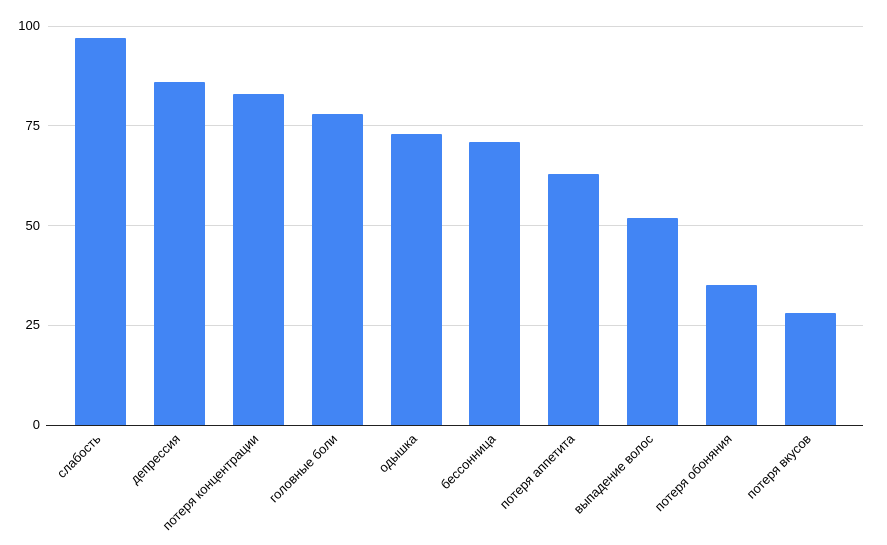 Image resolution: width=887 pixels, height=545 pixels. Describe the element at coordinates (454, 425) in the screenshot. I see `x-axis-baseline` at that location.